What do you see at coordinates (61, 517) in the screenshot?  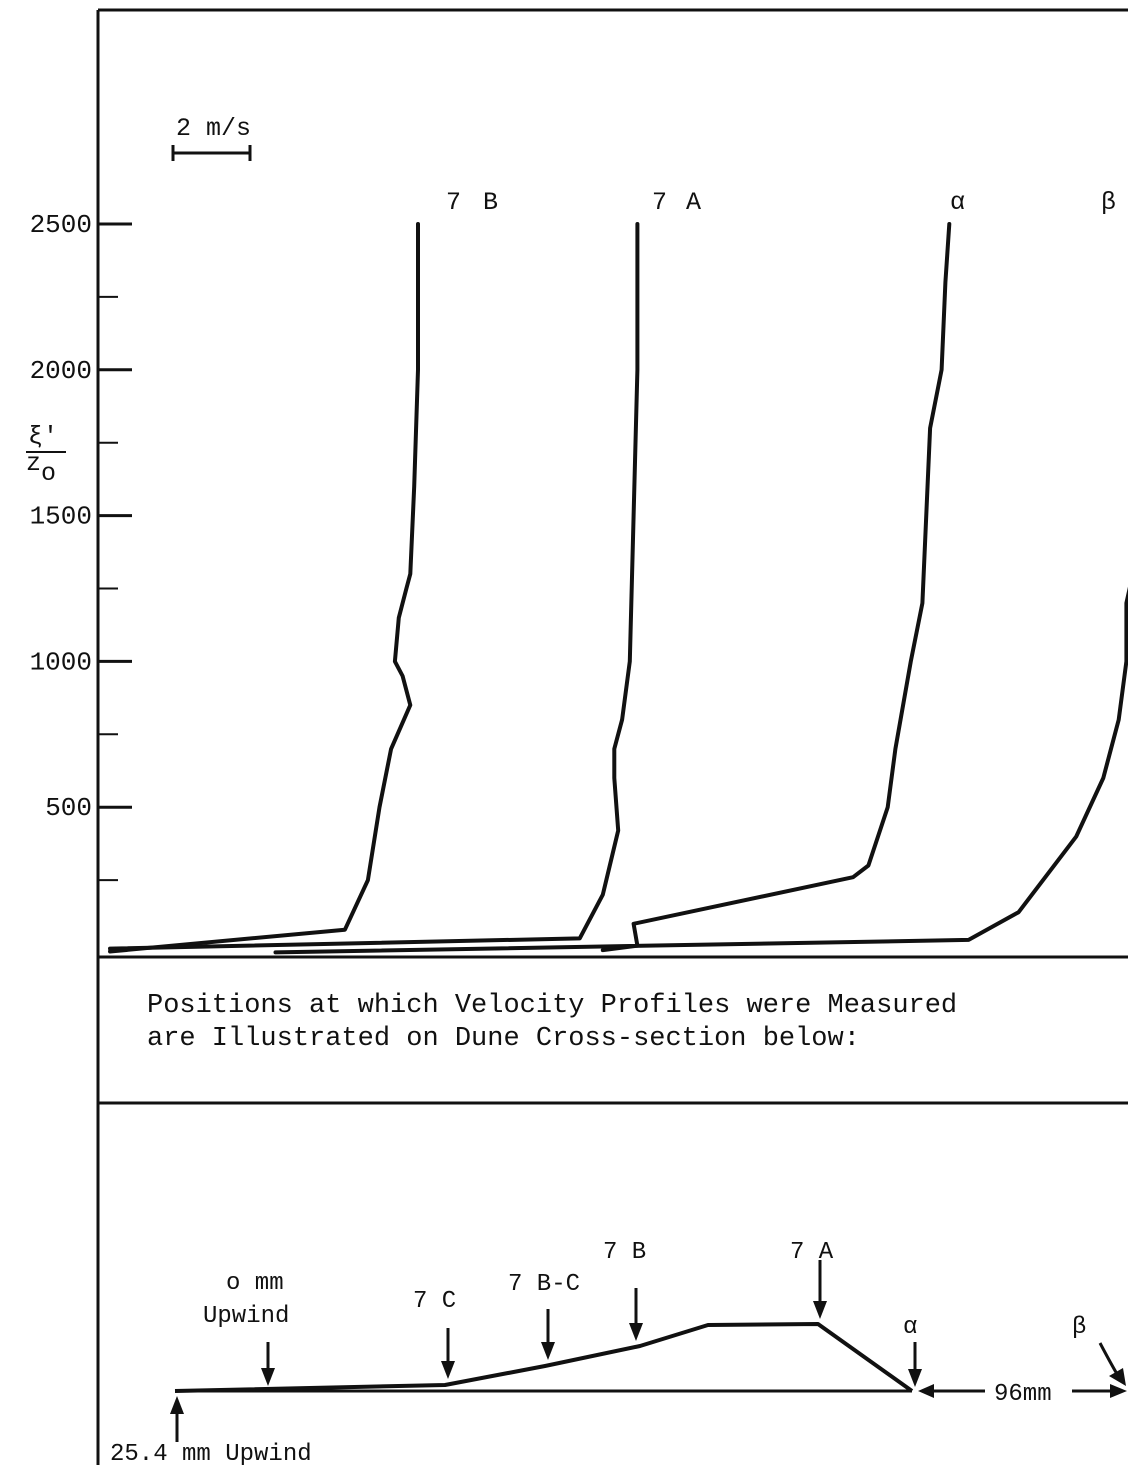 I see `y-tick-label-1500: 1500` at bounding box center [61, 517].